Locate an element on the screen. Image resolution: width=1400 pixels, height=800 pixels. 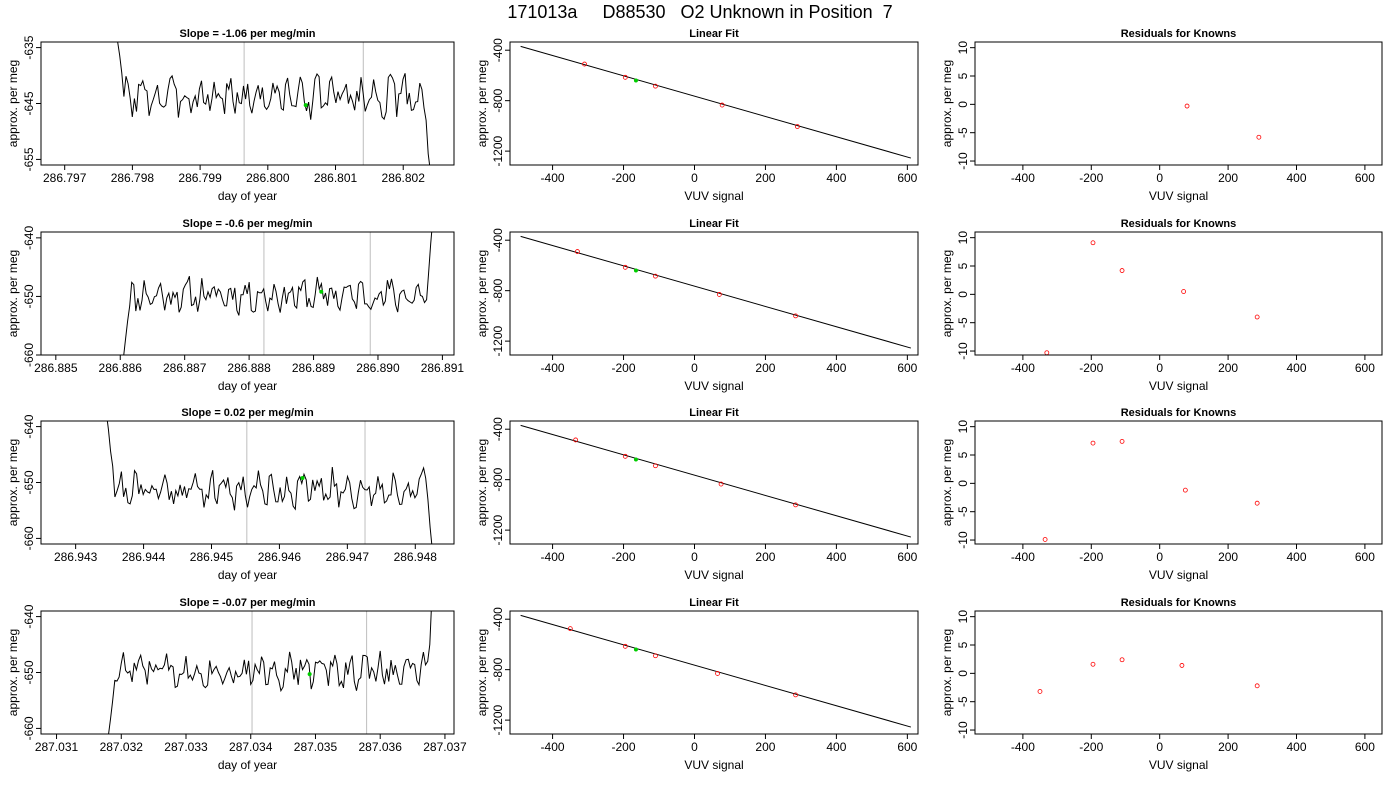
x-tick-label: 286.802 is located at coordinates (404, 178).